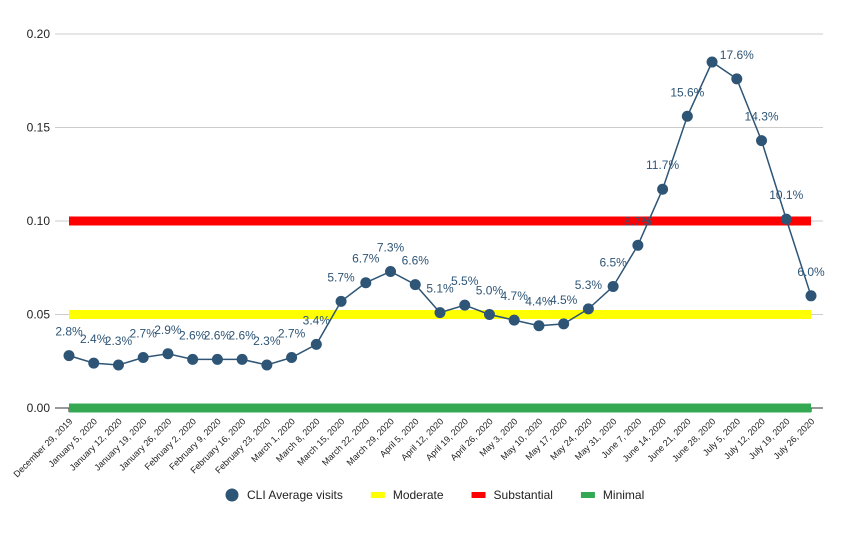  I want to click on data-label: 5.7%, so click(341, 277).